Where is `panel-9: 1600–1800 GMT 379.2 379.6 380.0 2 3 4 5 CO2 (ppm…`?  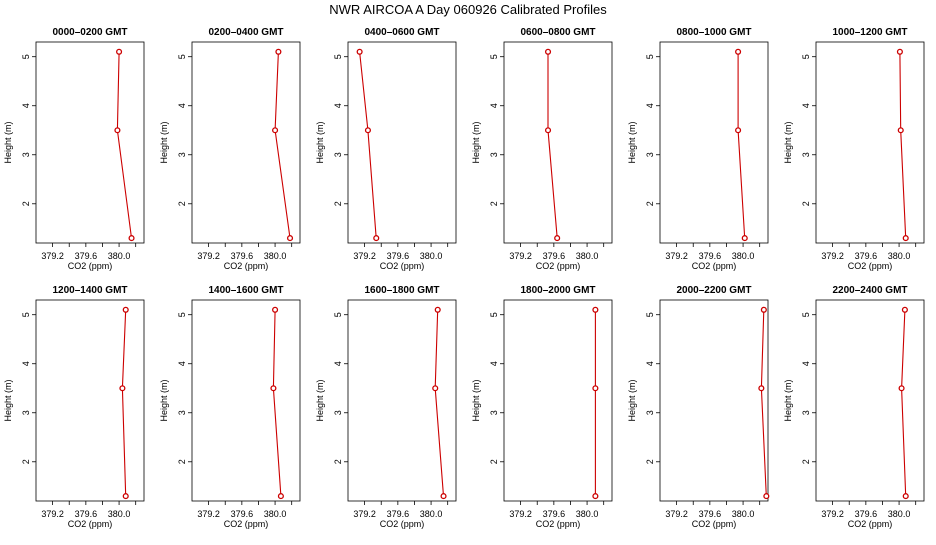 panel-9: 1600–1800 GMT 379.2 379.6 380.0 2 3 4 5 CO2 (ppm… is located at coordinates (386, 407).